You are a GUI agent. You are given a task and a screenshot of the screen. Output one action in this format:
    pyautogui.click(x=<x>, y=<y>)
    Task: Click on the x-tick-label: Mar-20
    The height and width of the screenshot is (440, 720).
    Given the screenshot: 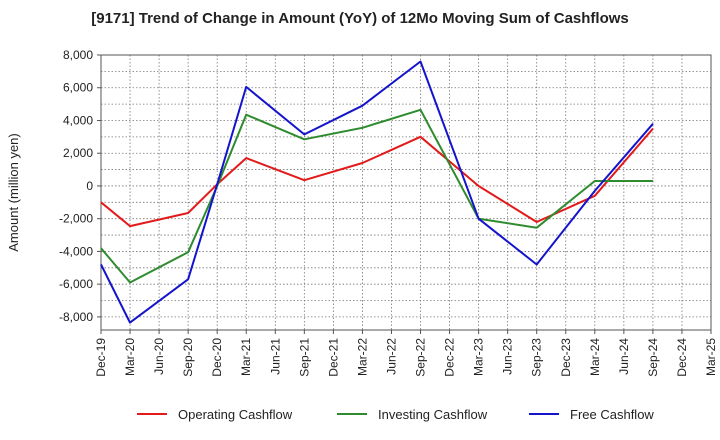 What is the action you would take?
    pyautogui.click(x=130, y=357)
    